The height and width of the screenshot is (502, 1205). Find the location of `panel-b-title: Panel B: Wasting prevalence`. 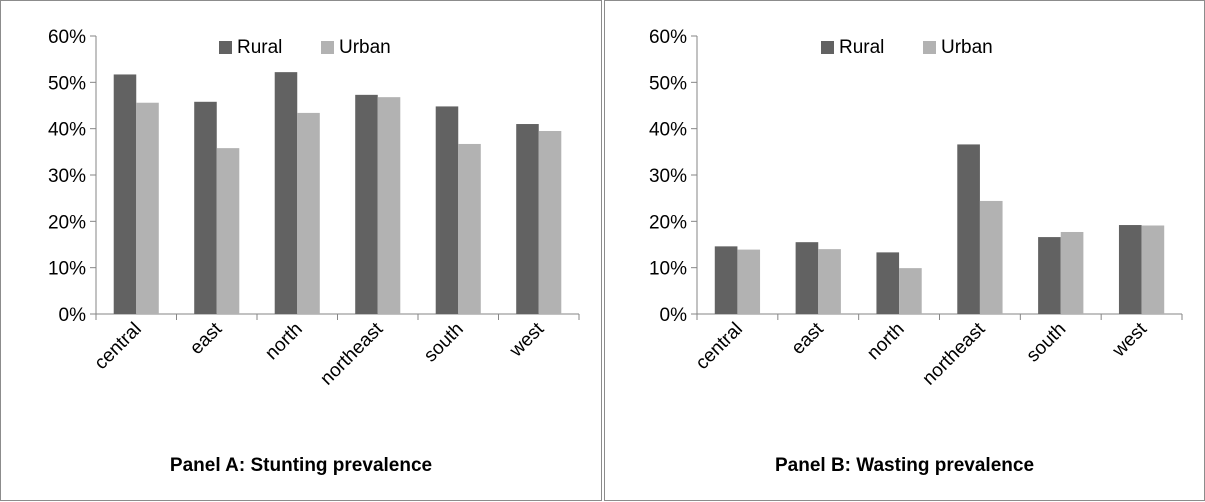

panel-b-title: Panel B: Wasting prevalence is located at coordinates (904, 465).